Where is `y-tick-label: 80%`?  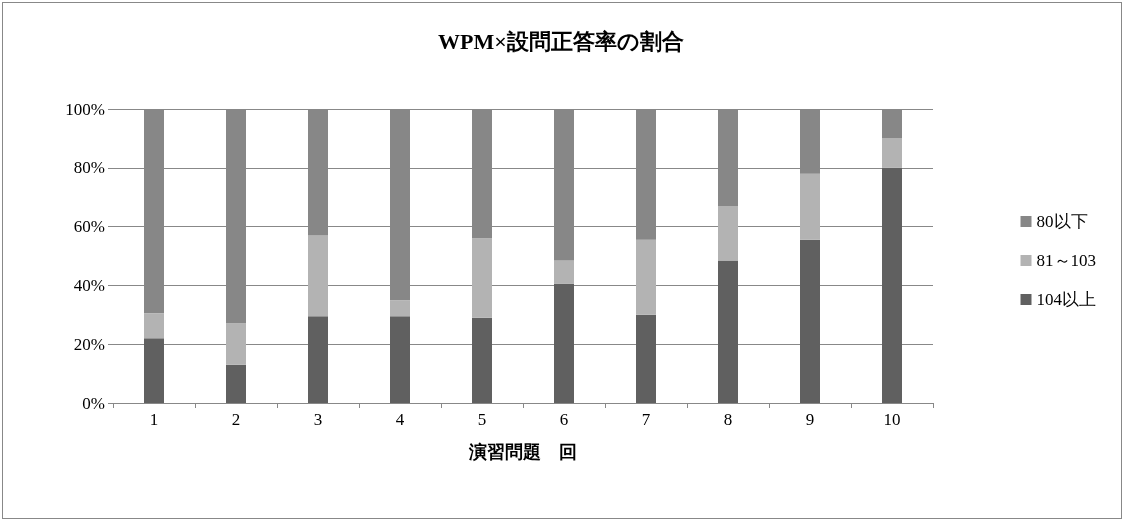
y-tick-label: 80% is located at coordinates (89, 168).